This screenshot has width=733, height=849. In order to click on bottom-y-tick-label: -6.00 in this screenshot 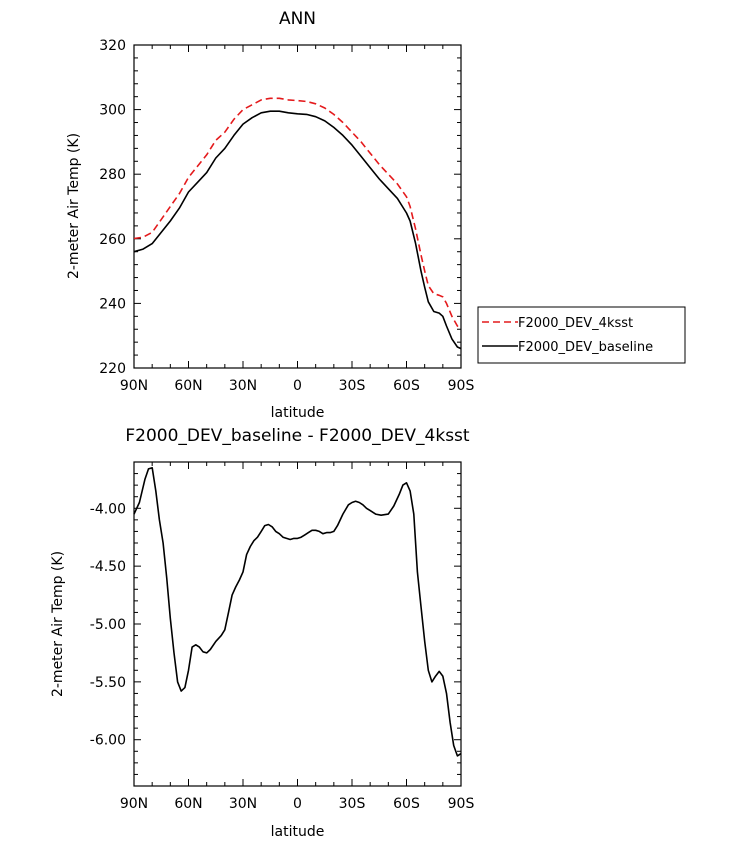, I will do `click(108, 741)`.